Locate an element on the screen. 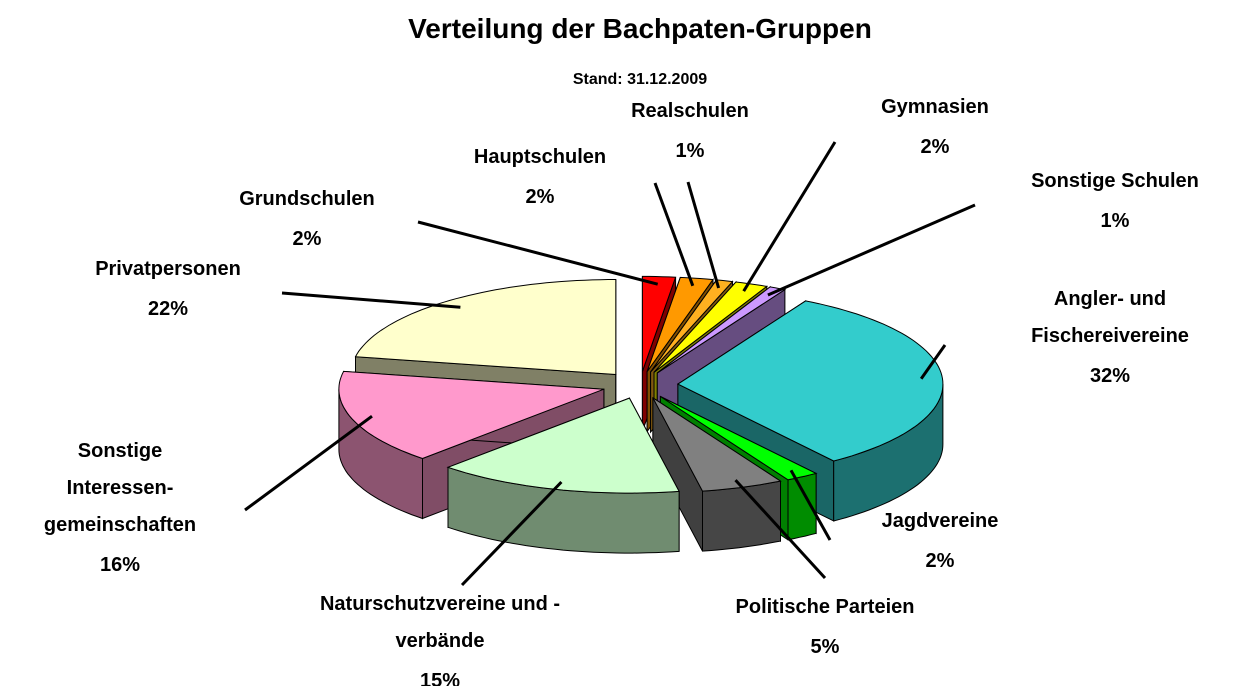  slice-label: Naturschutzvereine und -verbände is located at coordinates (440, 622).